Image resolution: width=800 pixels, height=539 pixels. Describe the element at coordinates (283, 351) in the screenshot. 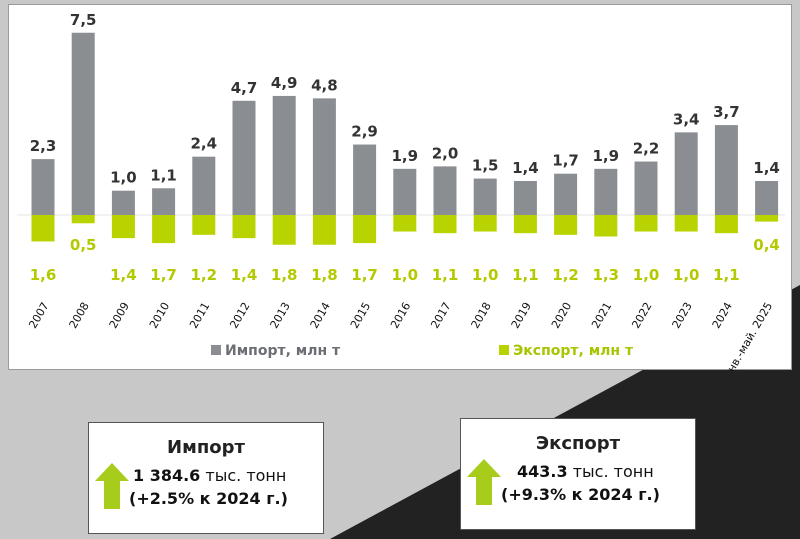

I see `legend-label-import: Импорт, млн т` at that location.